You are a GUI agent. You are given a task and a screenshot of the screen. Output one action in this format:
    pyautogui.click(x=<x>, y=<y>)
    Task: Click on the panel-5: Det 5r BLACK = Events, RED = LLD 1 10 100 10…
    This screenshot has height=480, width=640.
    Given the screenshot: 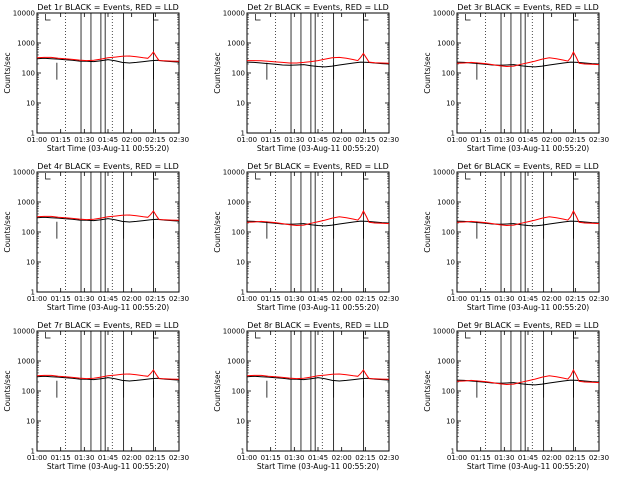 What is the action you would take?
    pyautogui.click(x=306, y=237)
    